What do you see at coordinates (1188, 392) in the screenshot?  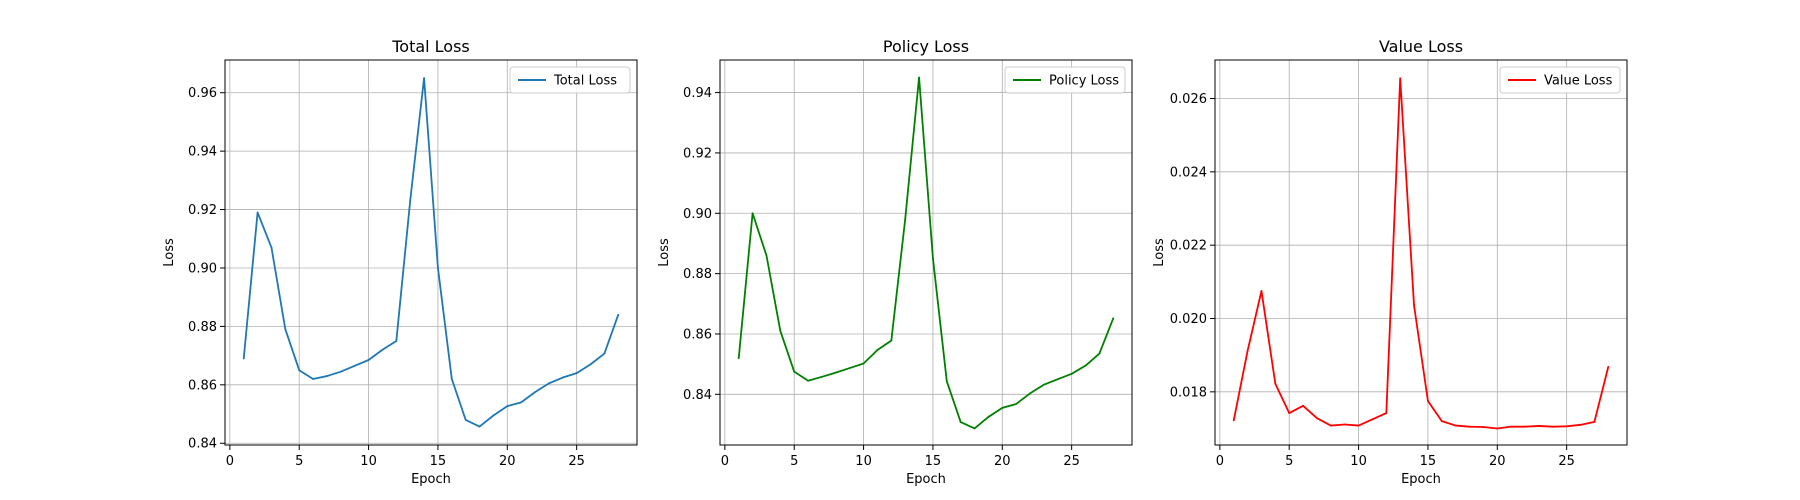 I see `y-tick-label: 0.018` at bounding box center [1188, 392].